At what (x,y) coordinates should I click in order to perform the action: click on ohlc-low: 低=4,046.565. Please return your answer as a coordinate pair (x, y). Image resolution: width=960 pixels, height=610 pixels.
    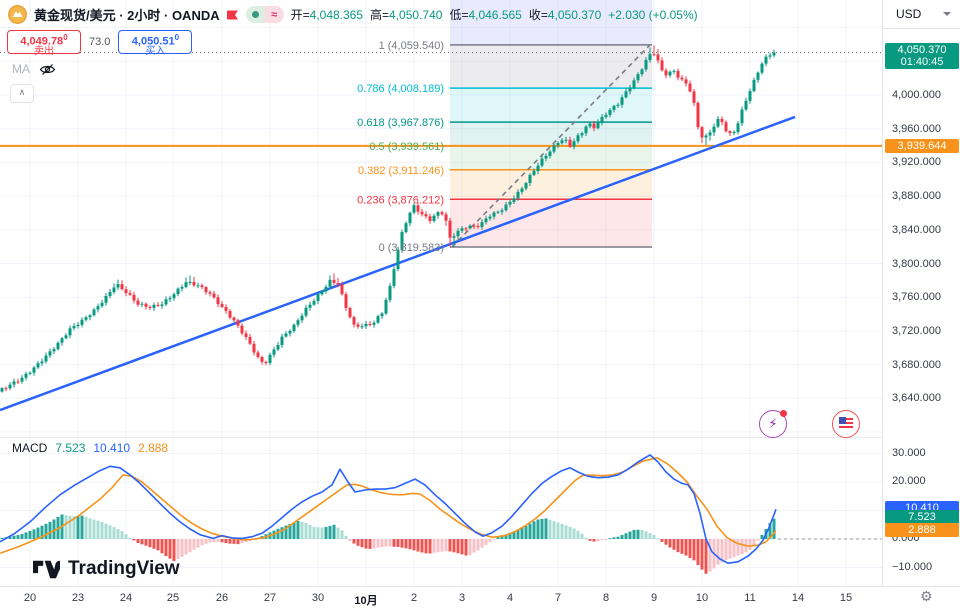
    Looking at the image, I should click on (485, 15).